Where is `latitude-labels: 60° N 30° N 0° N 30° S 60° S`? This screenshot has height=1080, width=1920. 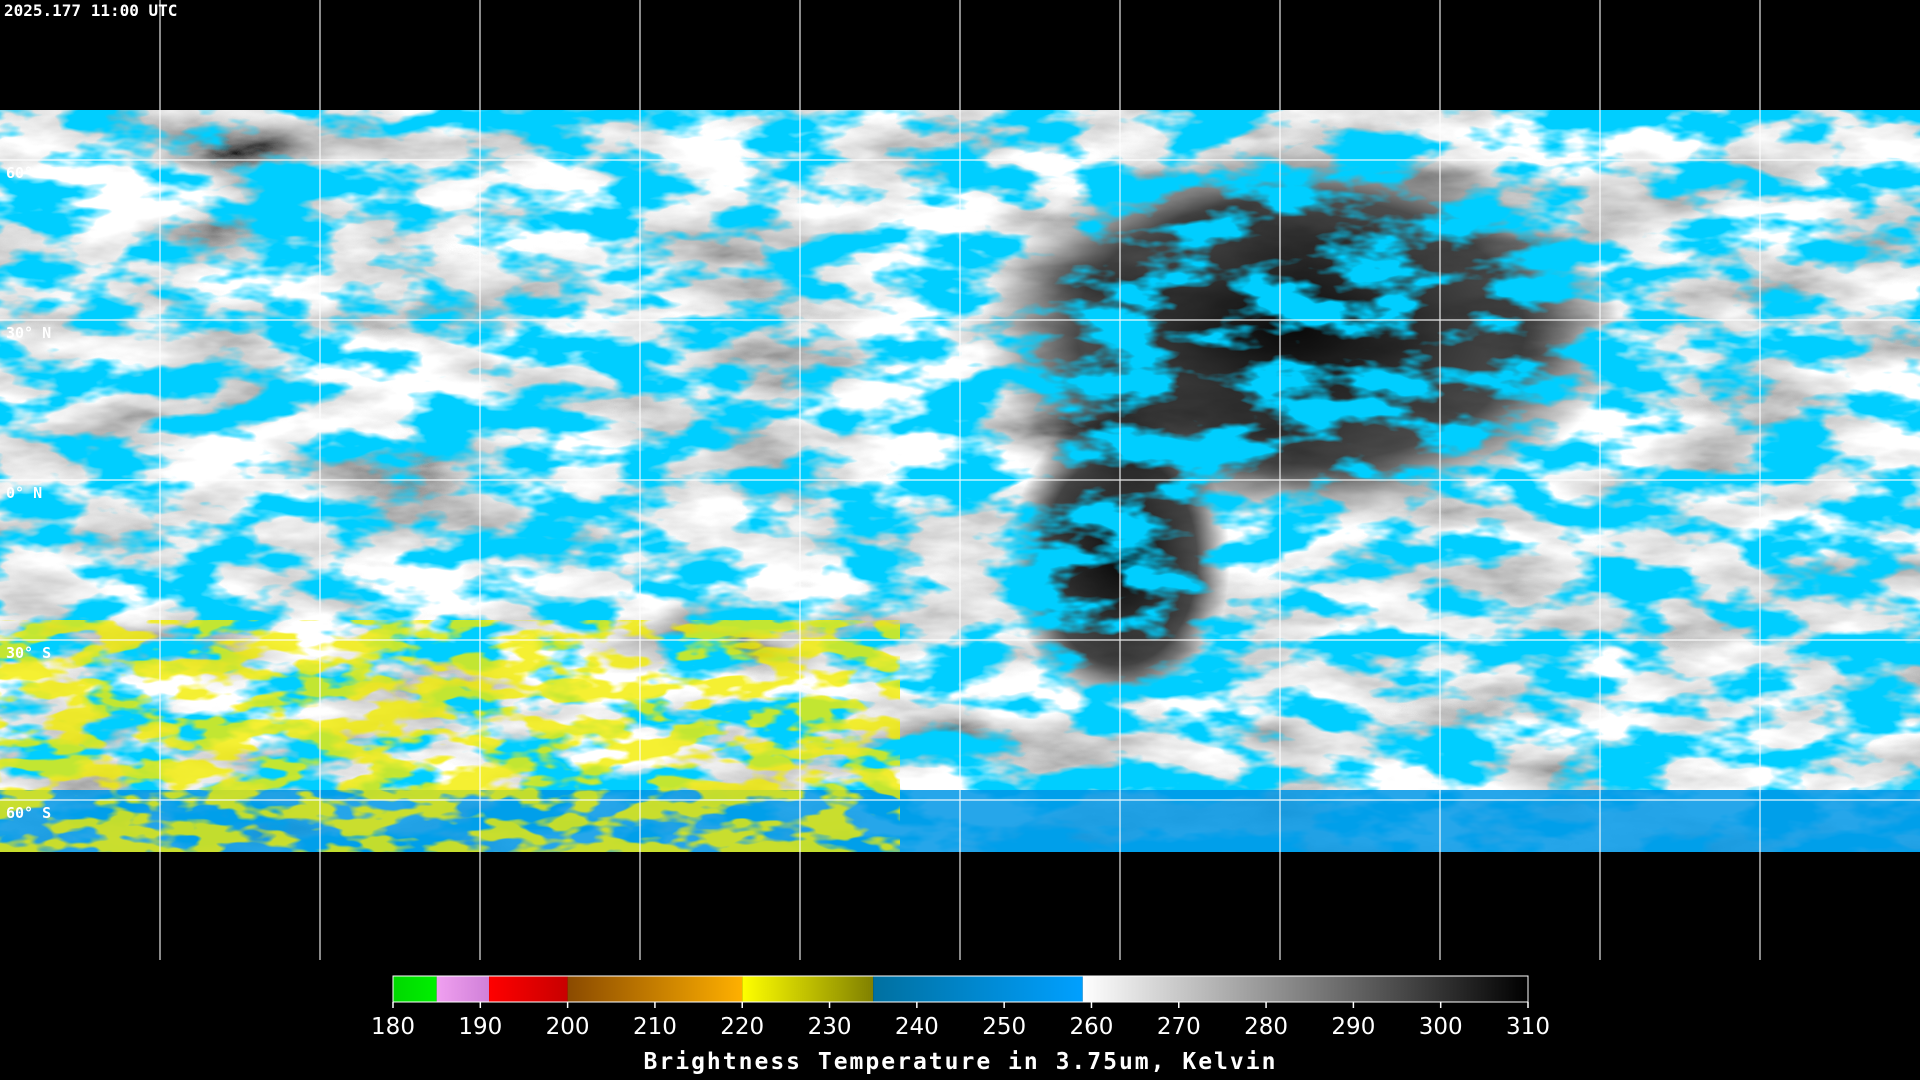
latitude-labels: 60° N 30° N 0° N 30° S 60° S is located at coordinates (28, 493).